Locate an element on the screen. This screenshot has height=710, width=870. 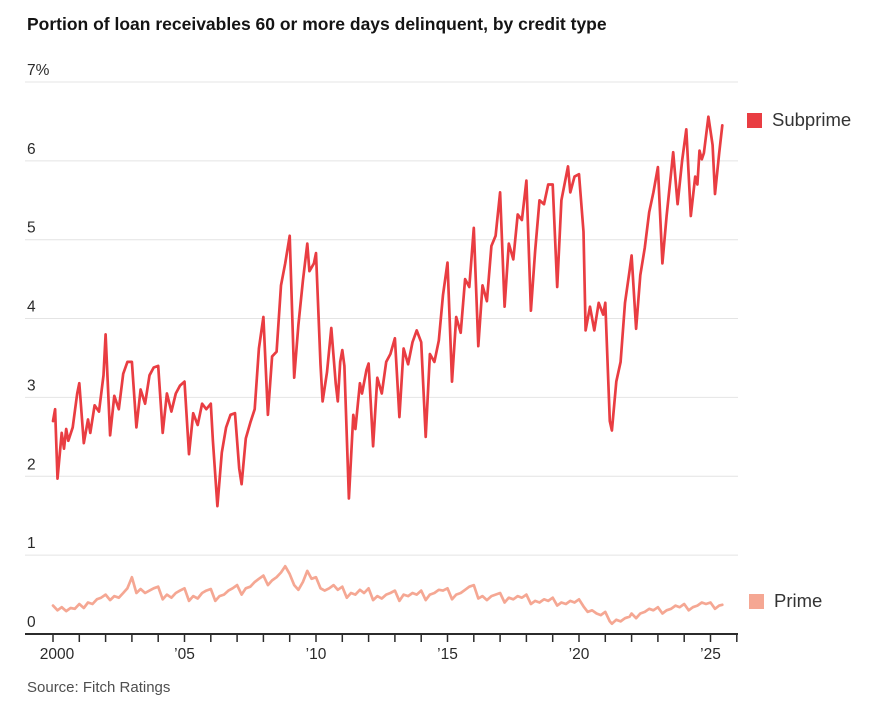
source-note: Source: Fitch Ratings is located at coordinates (99, 687).